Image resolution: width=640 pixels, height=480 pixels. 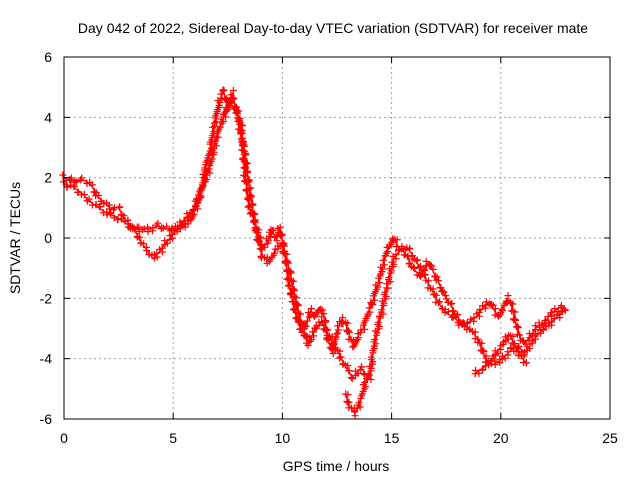 I want to click on series-late-return-track, so click(x=500, y=354).